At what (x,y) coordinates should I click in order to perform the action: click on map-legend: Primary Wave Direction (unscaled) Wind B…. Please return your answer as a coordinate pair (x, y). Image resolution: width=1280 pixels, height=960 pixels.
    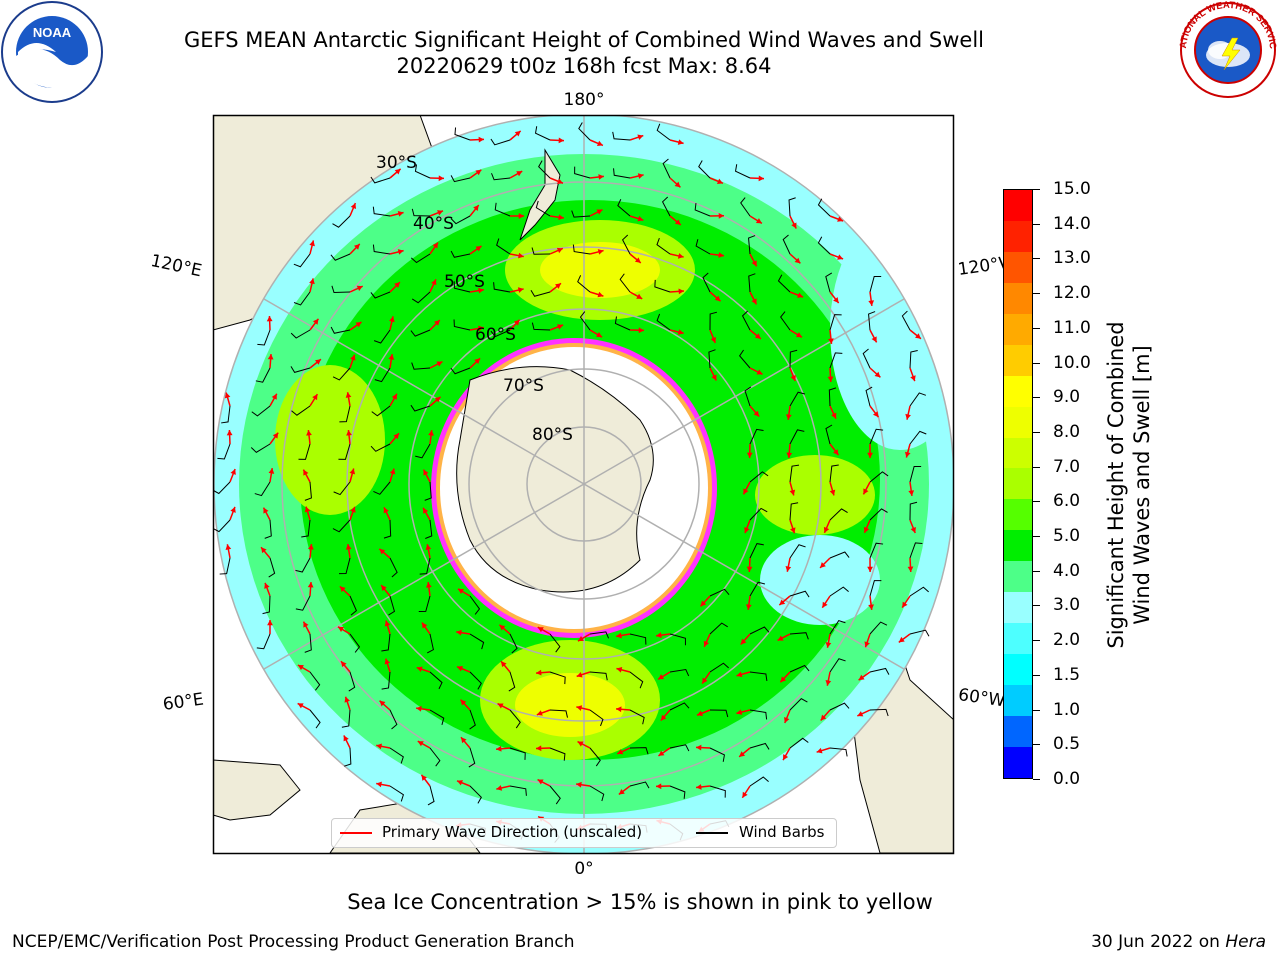
    Looking at the image, I should click on (584, 833).